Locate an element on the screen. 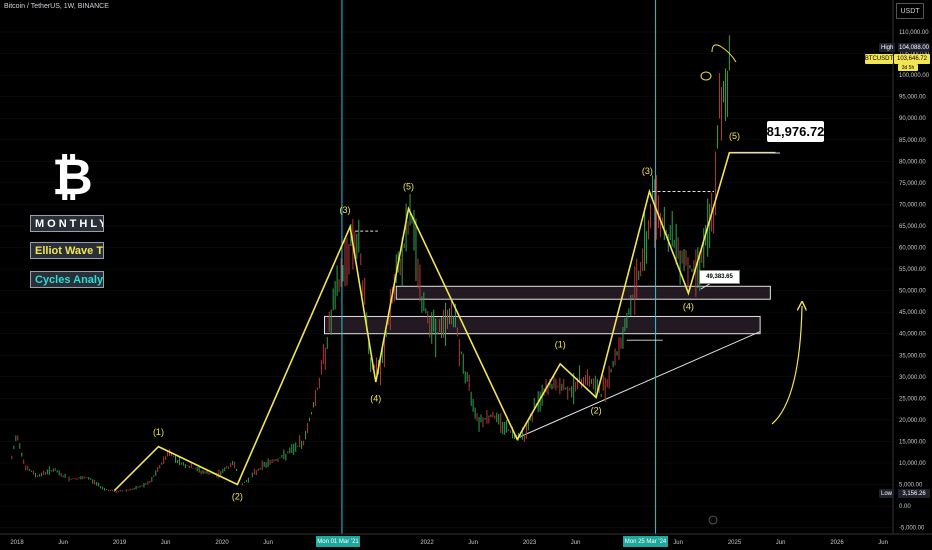  x-tick-label: 2026 is located at coordinates (837, 543).